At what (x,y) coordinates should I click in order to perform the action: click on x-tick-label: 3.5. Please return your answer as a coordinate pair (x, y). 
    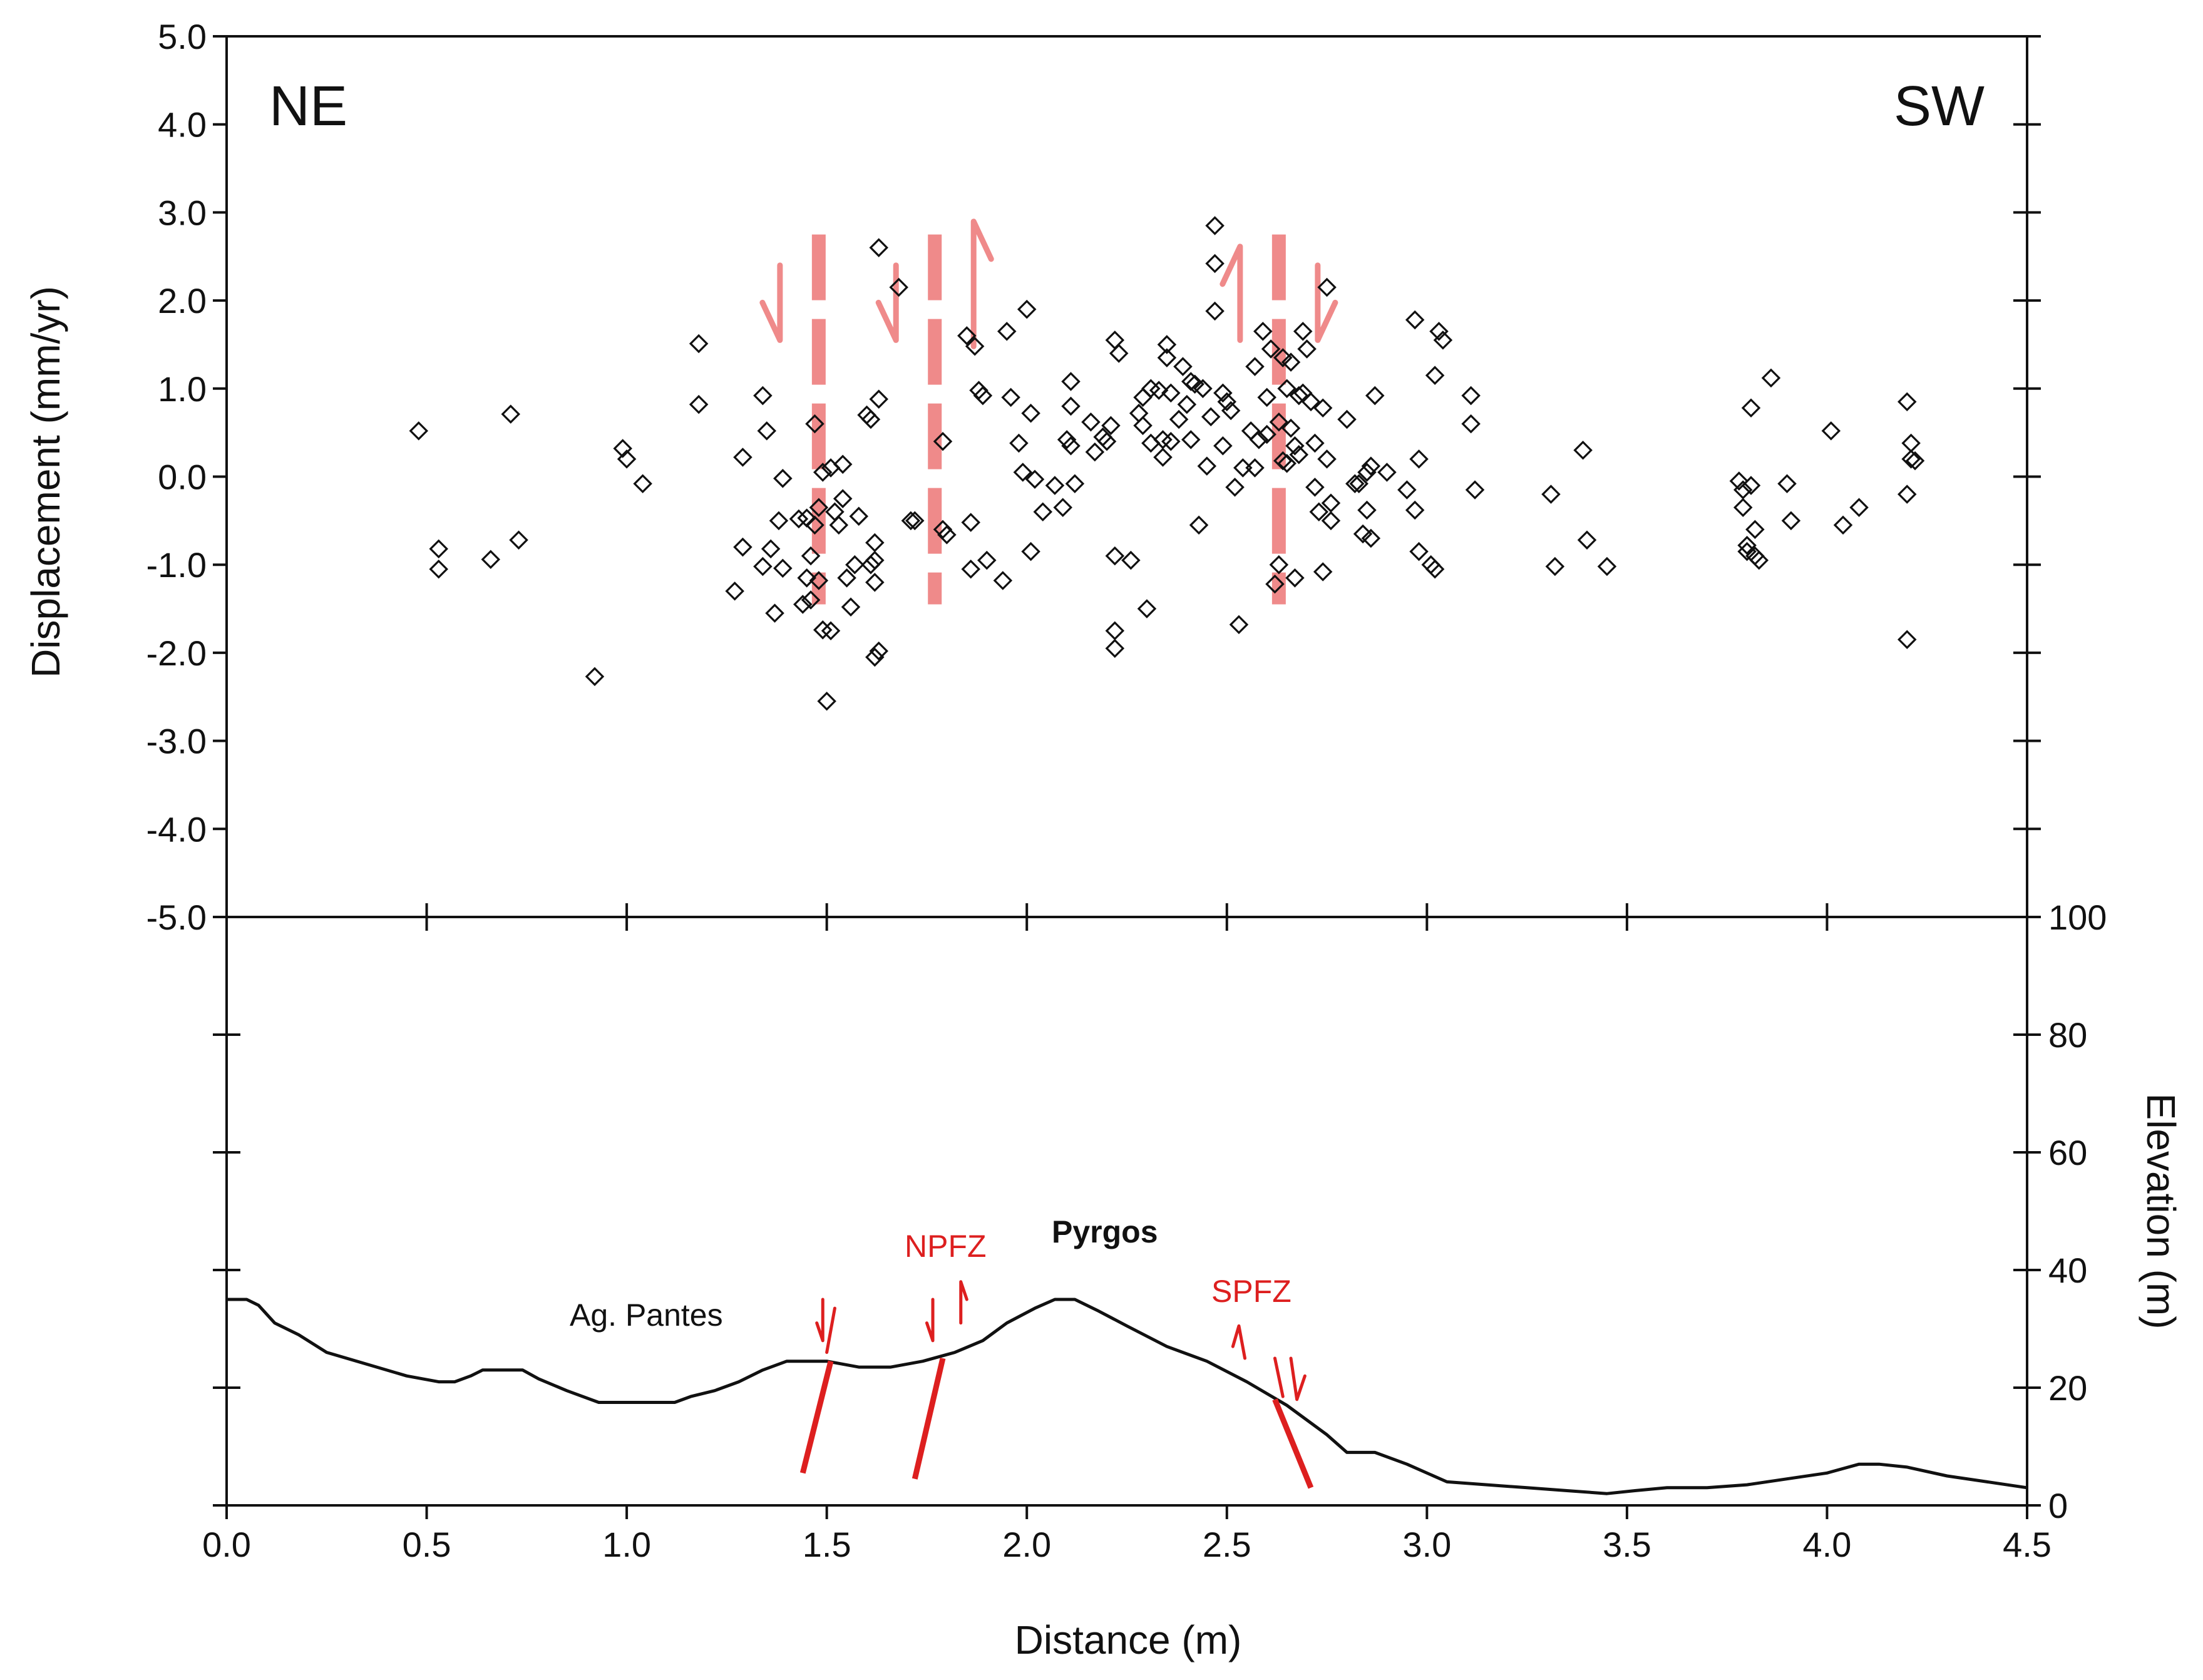
    Looking at the image, I should click on (1627, 1544).